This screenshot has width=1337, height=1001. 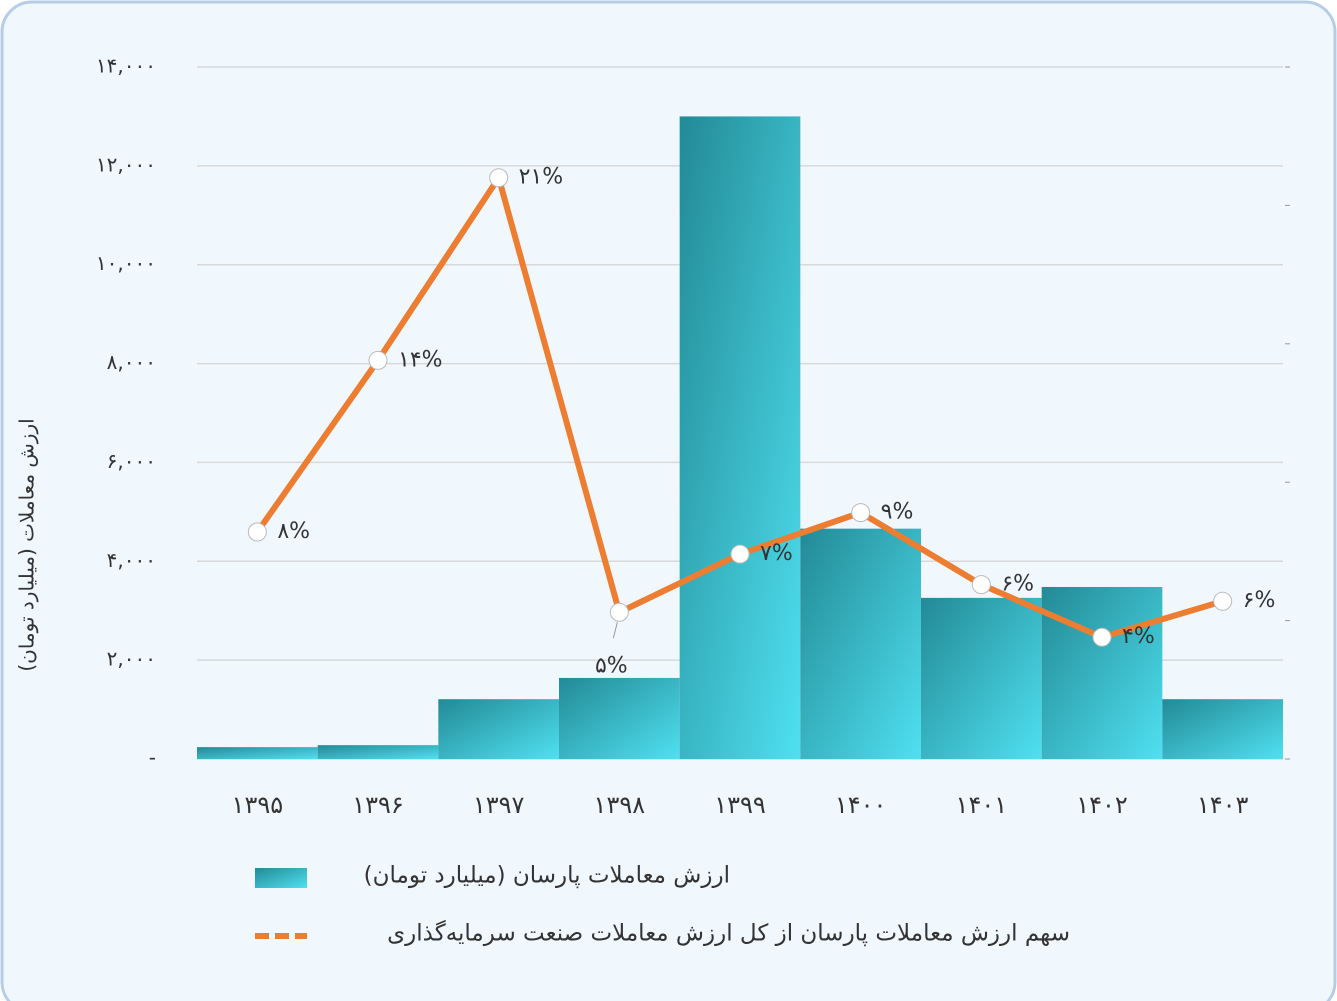 I want to click on x-tick-label: ۱۴۰۲, so click(x=1102, y=805).